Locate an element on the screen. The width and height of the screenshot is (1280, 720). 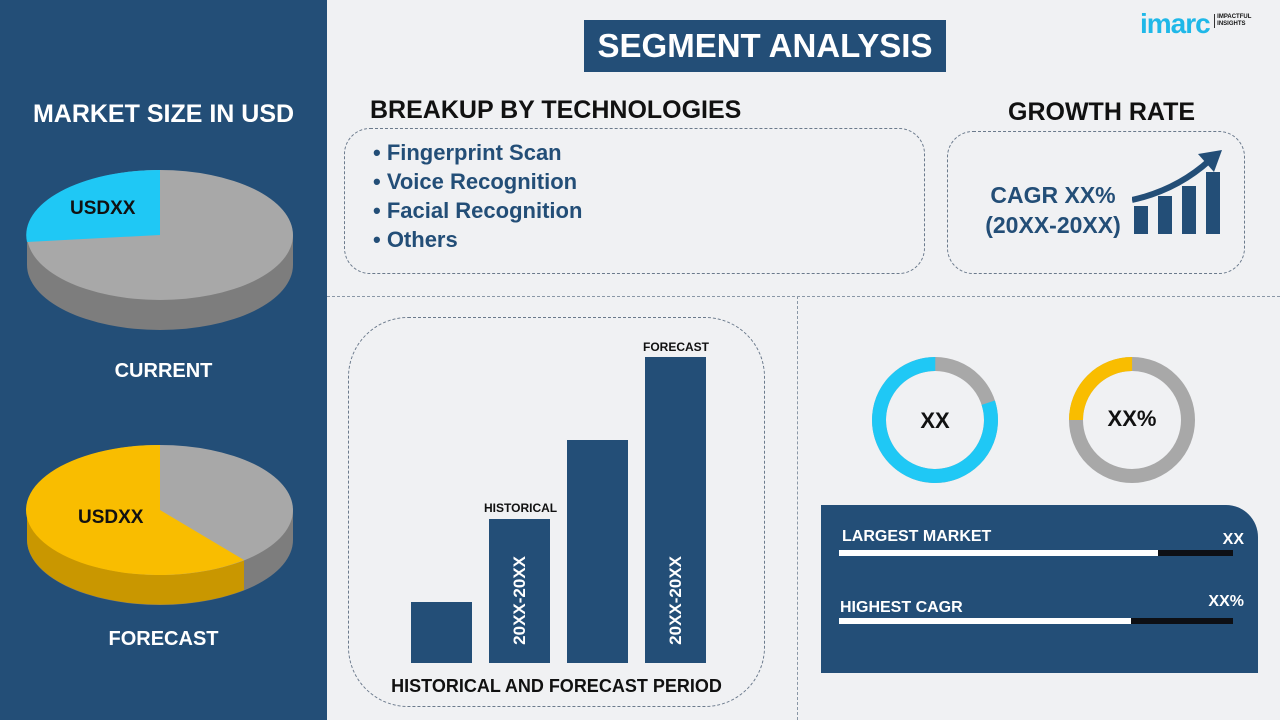
bar-chart-caption: HISTORICAL AND FORECAST PERIOD is located at coordinates (556, 686).